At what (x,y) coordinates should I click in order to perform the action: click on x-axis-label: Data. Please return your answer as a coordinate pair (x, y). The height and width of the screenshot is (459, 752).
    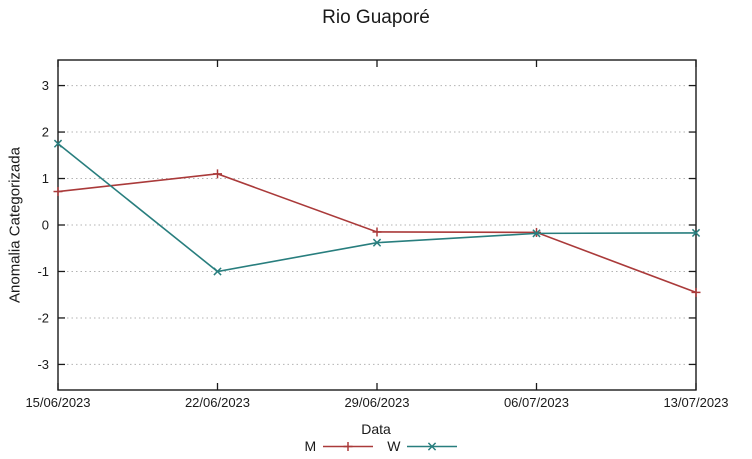
    Looking at the image, I should click on (376, 429).